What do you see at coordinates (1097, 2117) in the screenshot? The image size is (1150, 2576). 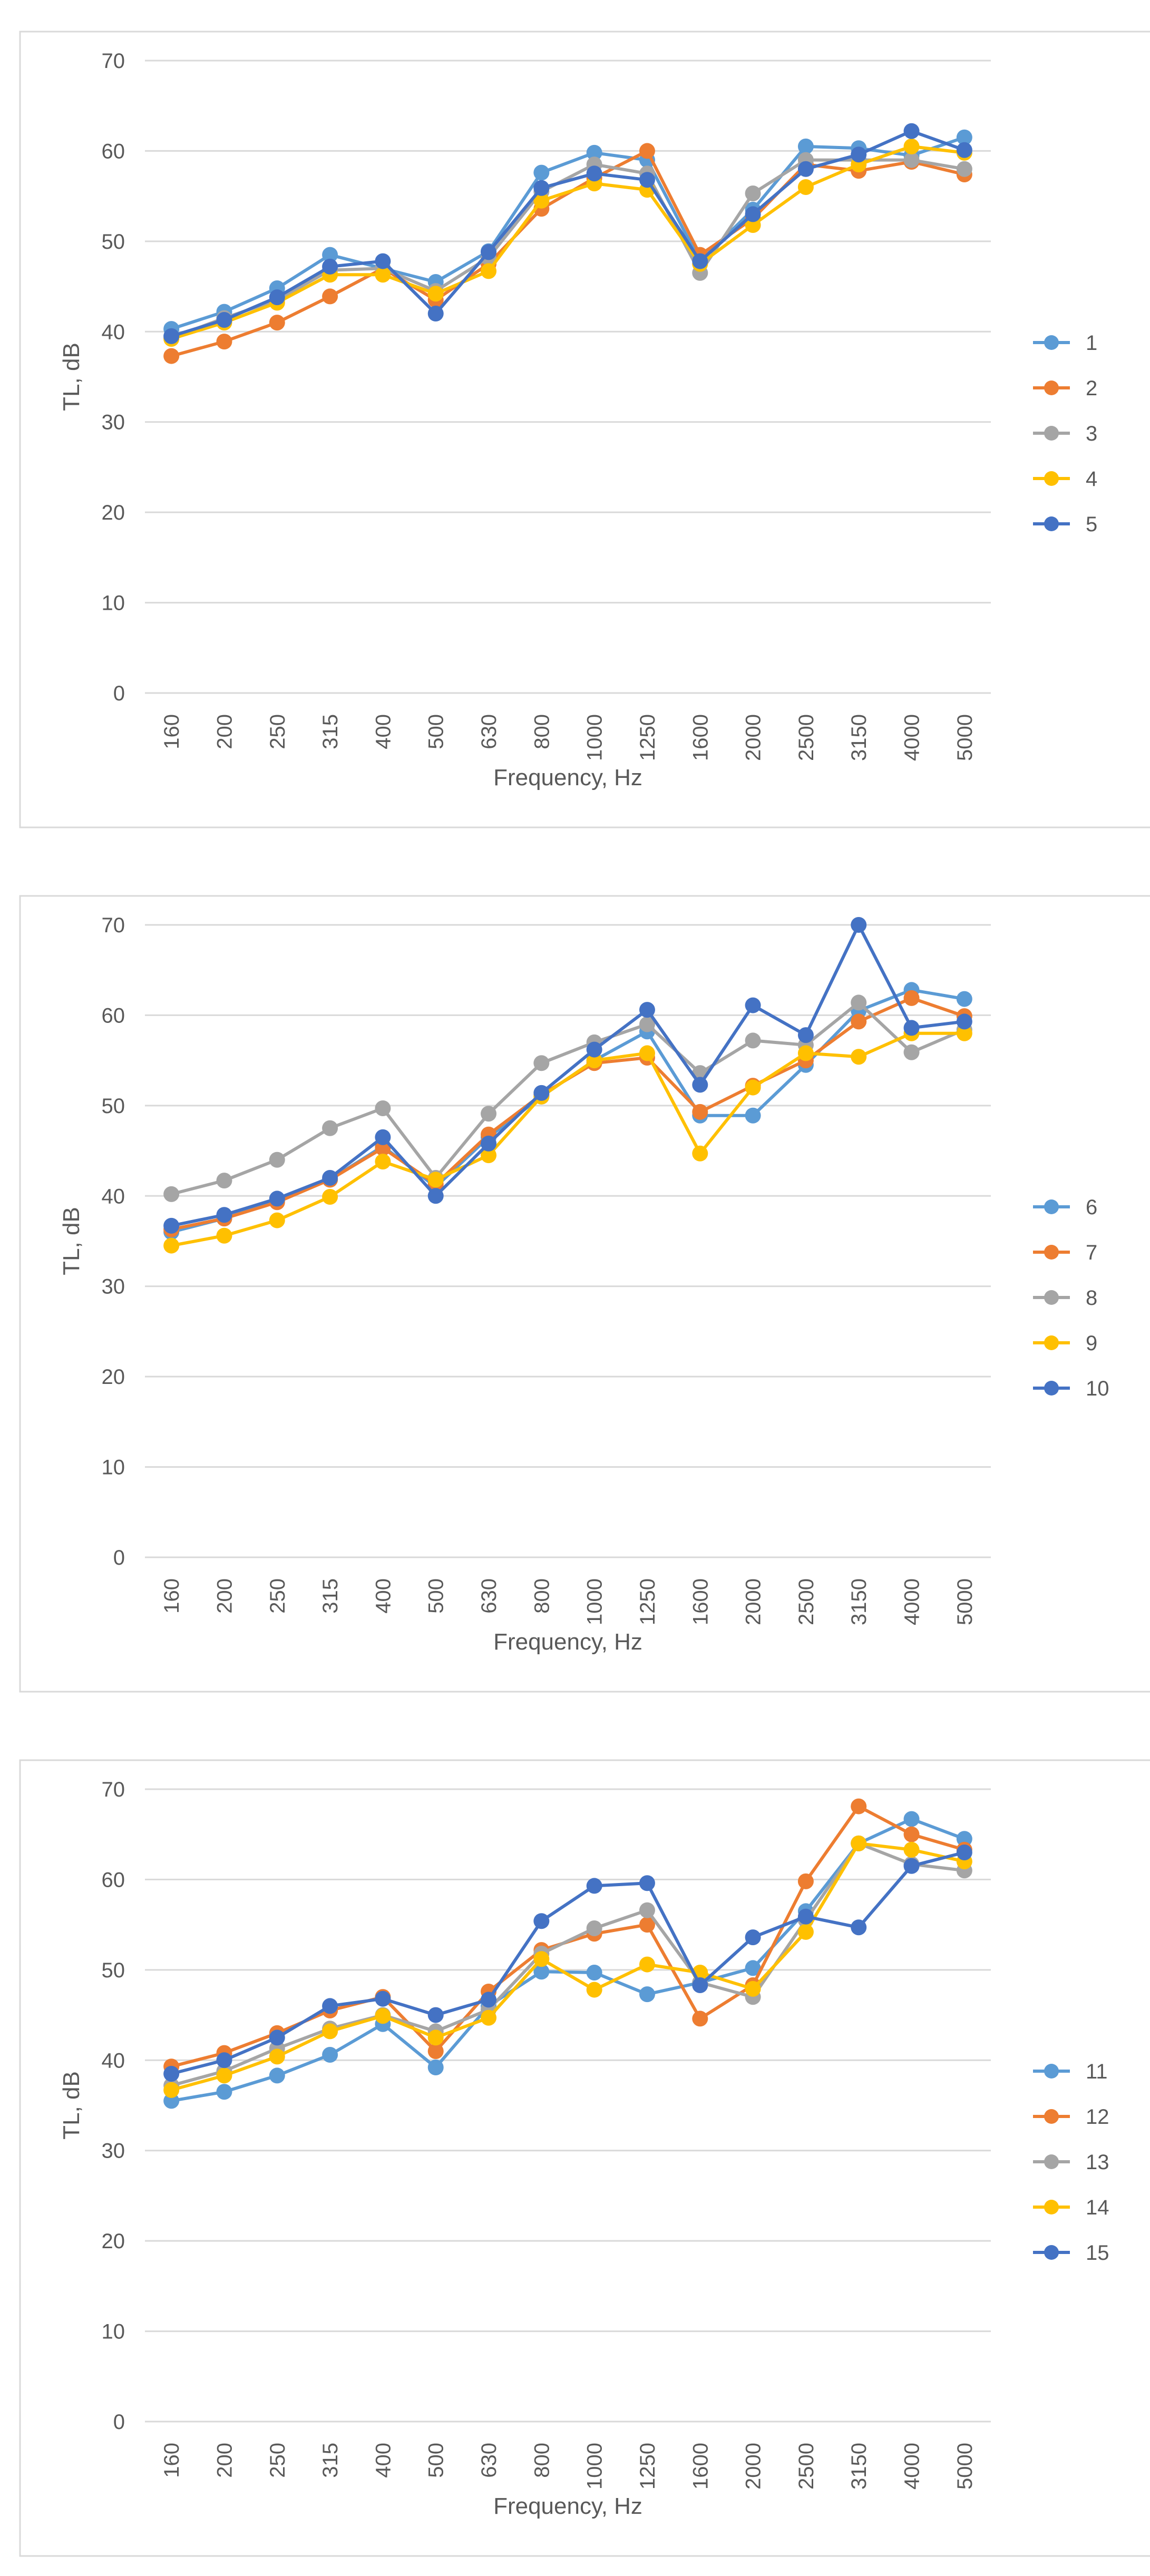 I see `legend-label: 12` at bounding box center [1097, 2117].